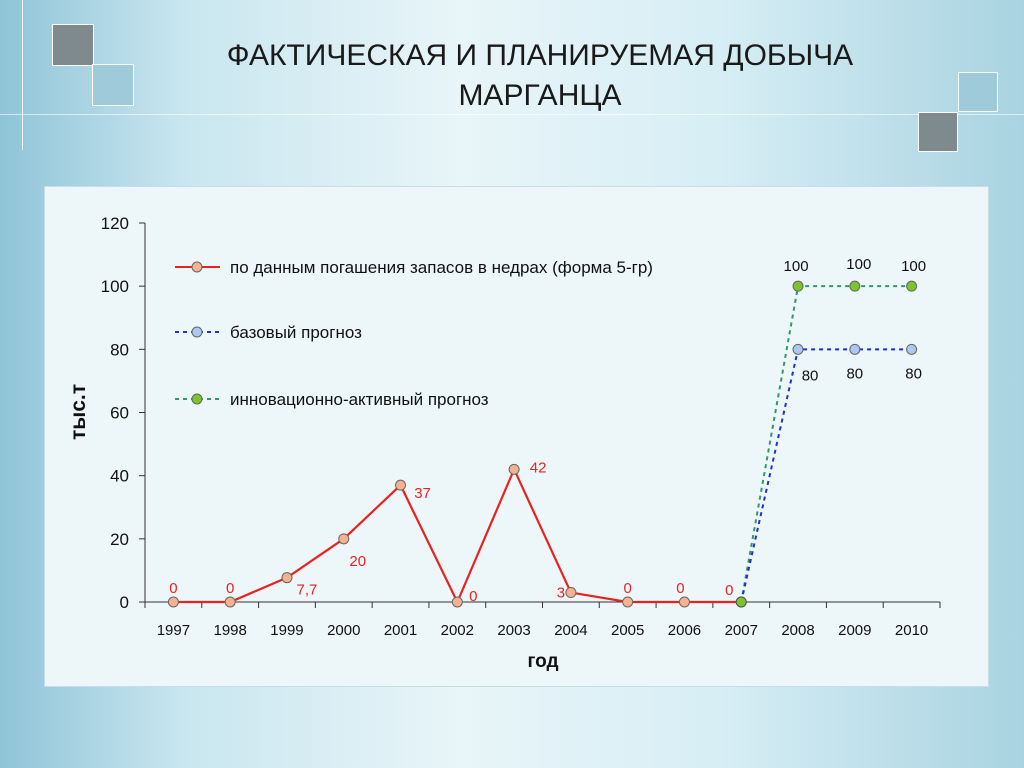 The image size is (1024, 768). Describe the element at coordinates (229, 630) in the screenshot. I see `x-tick-label: 1998` at that location.